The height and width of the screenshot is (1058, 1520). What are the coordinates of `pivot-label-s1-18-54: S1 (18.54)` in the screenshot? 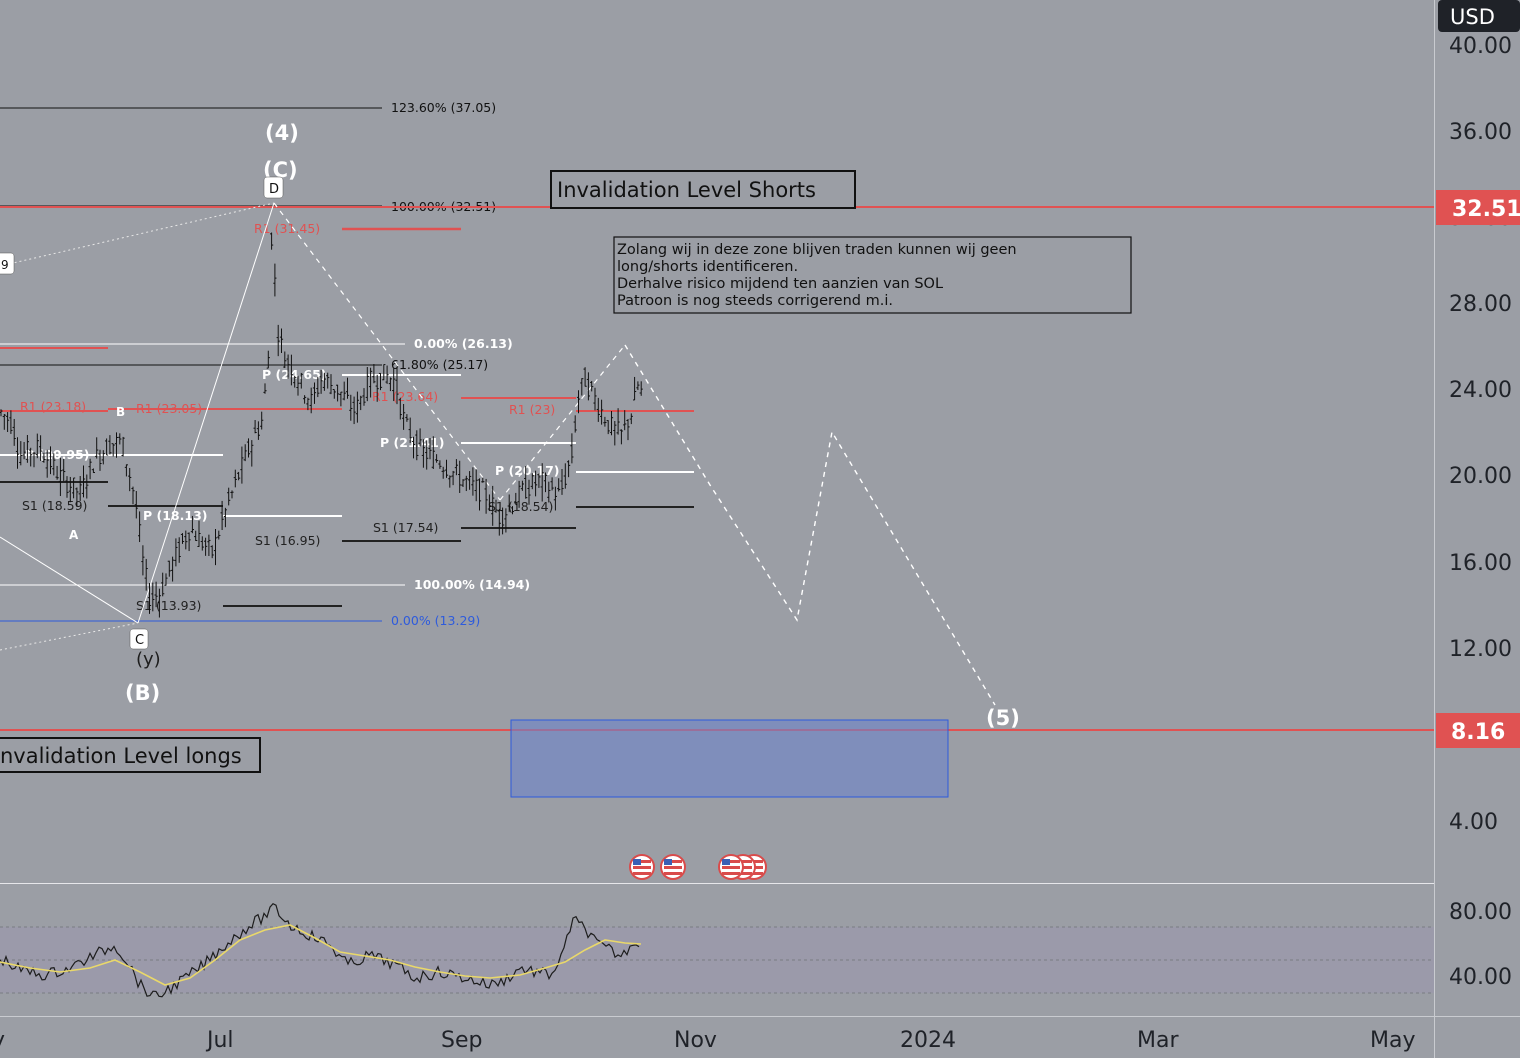 It's located at (520, 506).